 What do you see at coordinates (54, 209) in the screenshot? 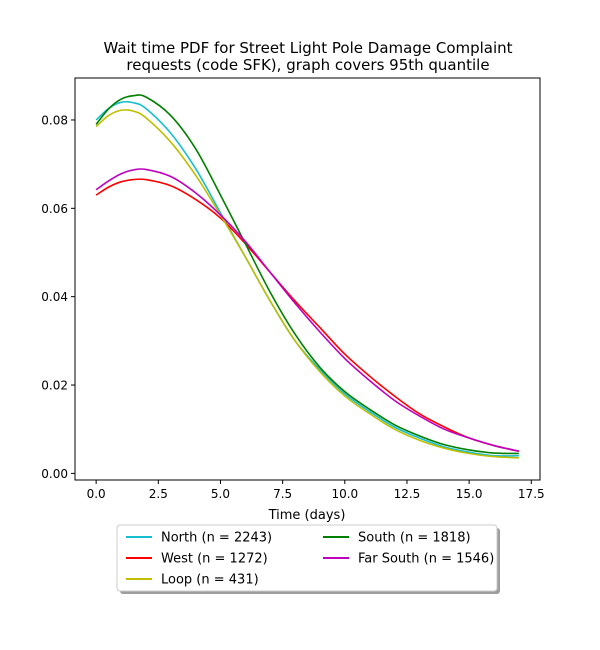
I see `y-tick-label: 0.06` at bounding box center [54, 209].